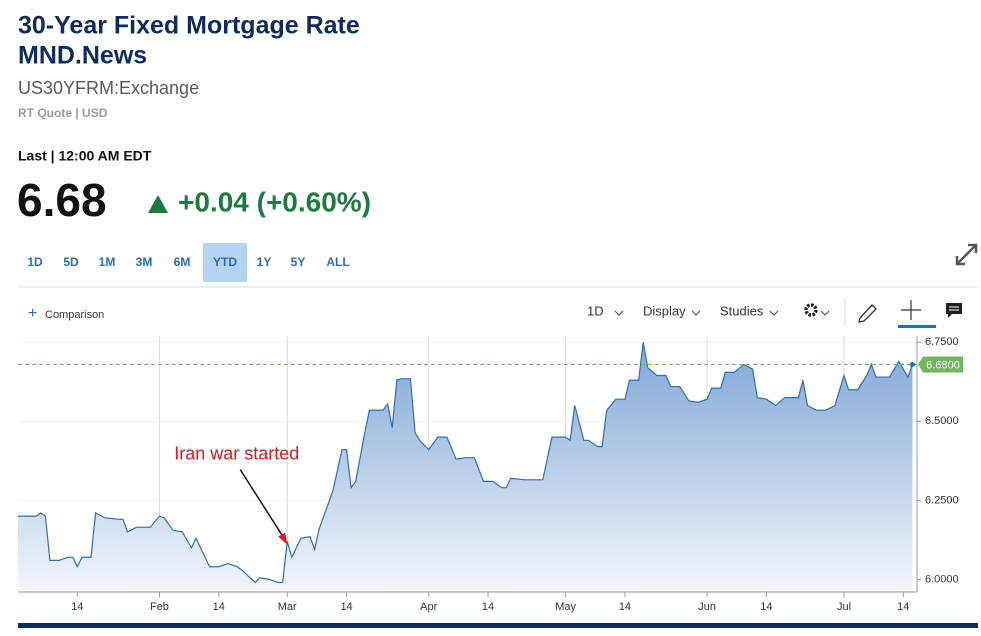 This screenshot has width=981, height=636. Describe the element at coordinates (264, 262) in the screenshot. I see `range-button: 1Y` at that location.